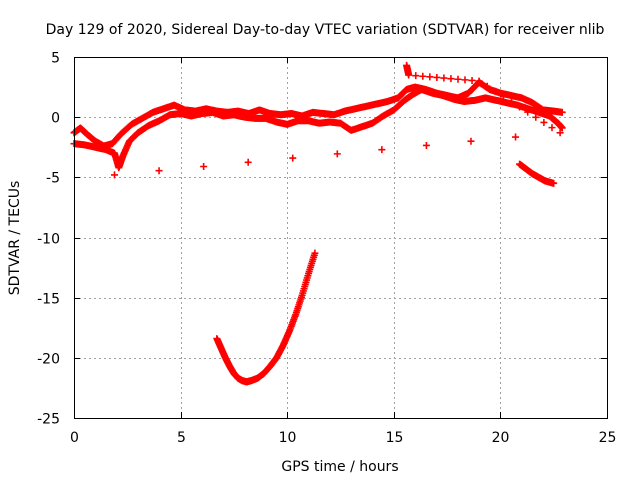 This screenshot has height=480, width=640. I want to click on y-tick-label: -10, so click(48, 240).